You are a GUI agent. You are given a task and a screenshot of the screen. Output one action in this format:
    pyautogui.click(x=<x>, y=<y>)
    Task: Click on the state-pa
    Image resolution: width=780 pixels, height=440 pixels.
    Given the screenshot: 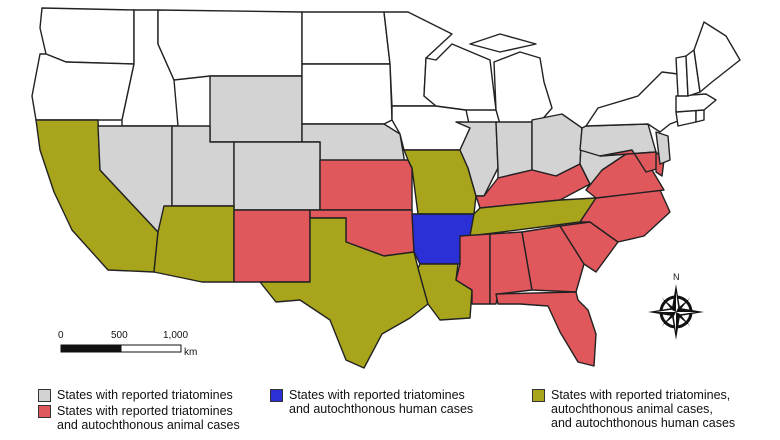 What is the action you would take?
    pyautogui.click(x=618, y=140)
    